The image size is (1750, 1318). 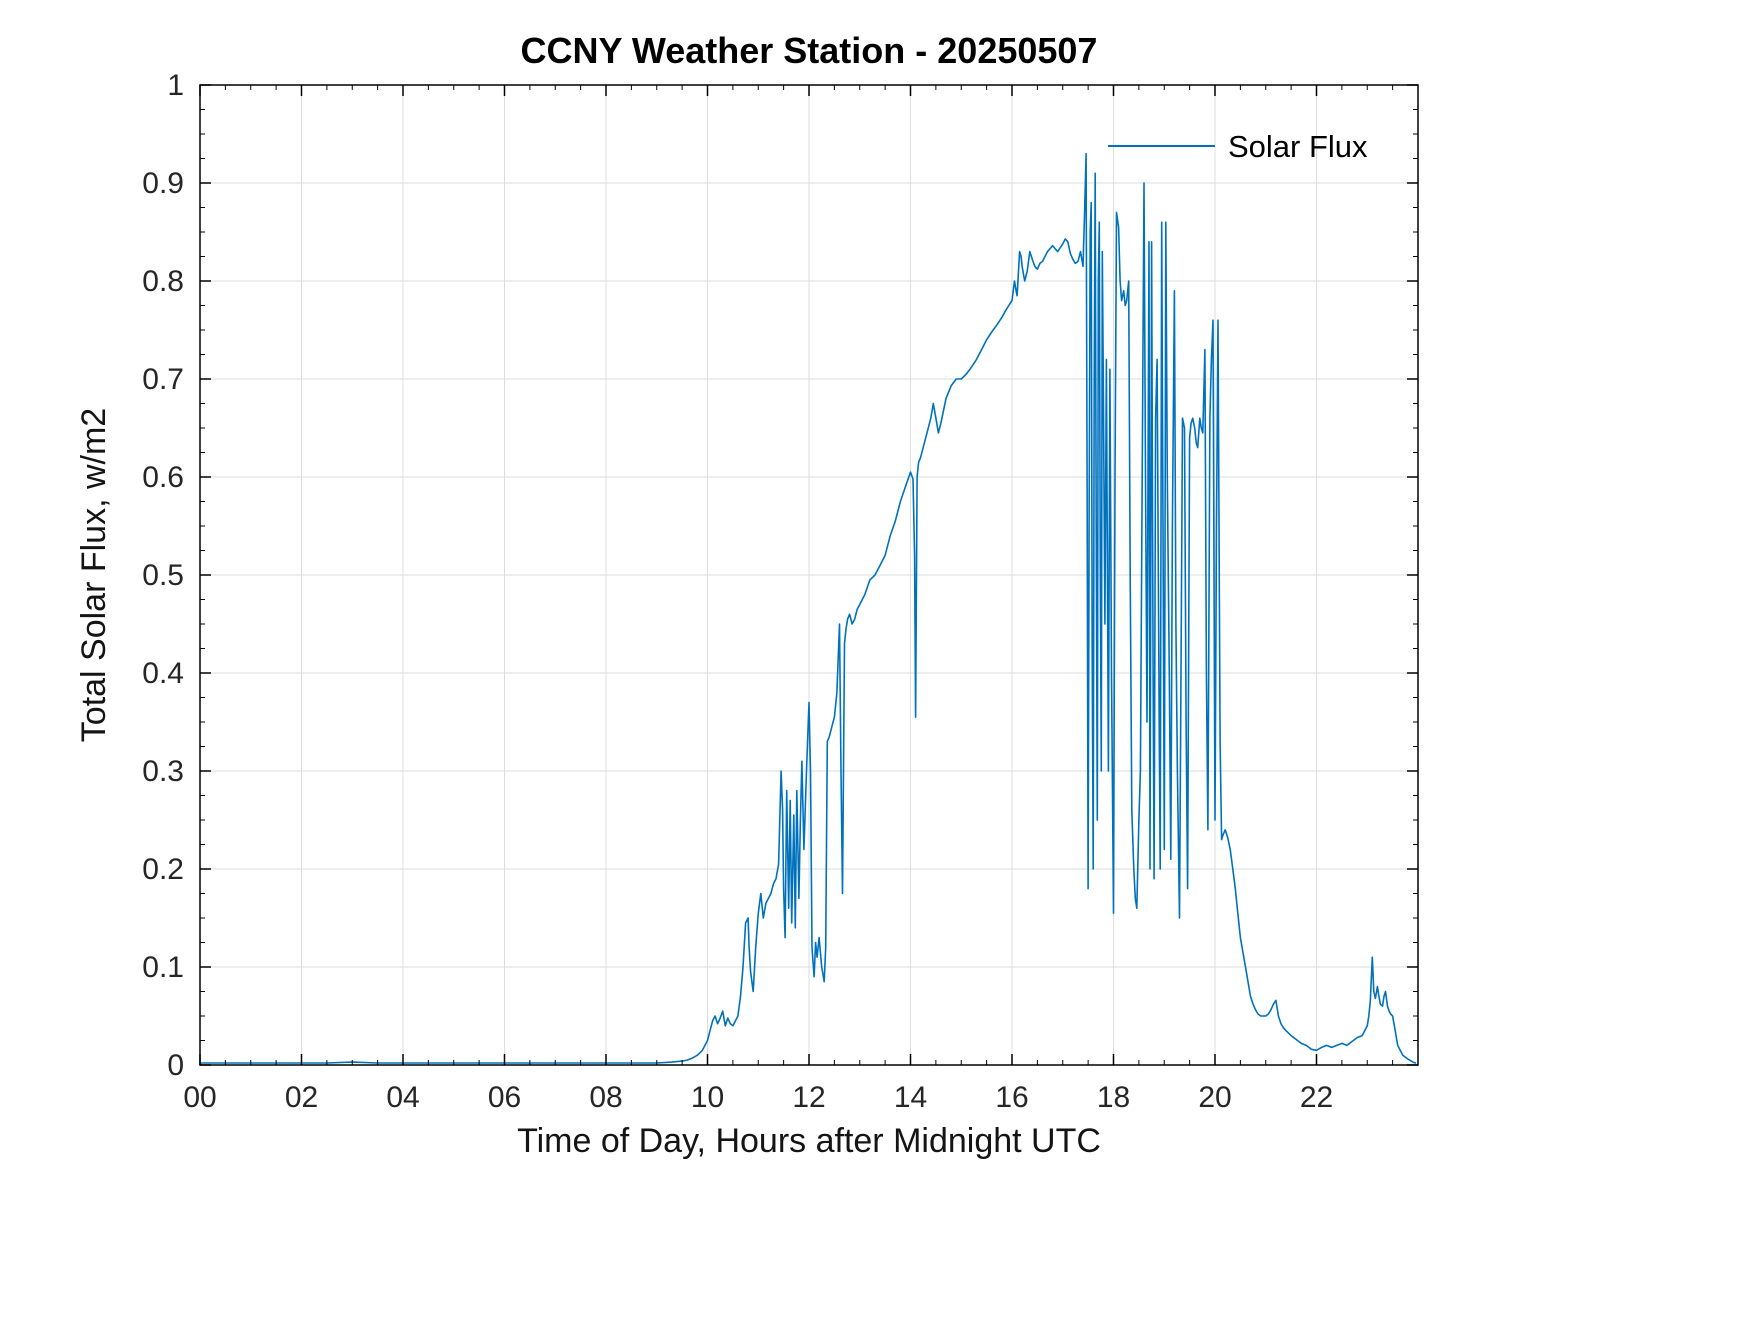 I want to click on y-tick-label: 0.5, so click(x=163, y=575).